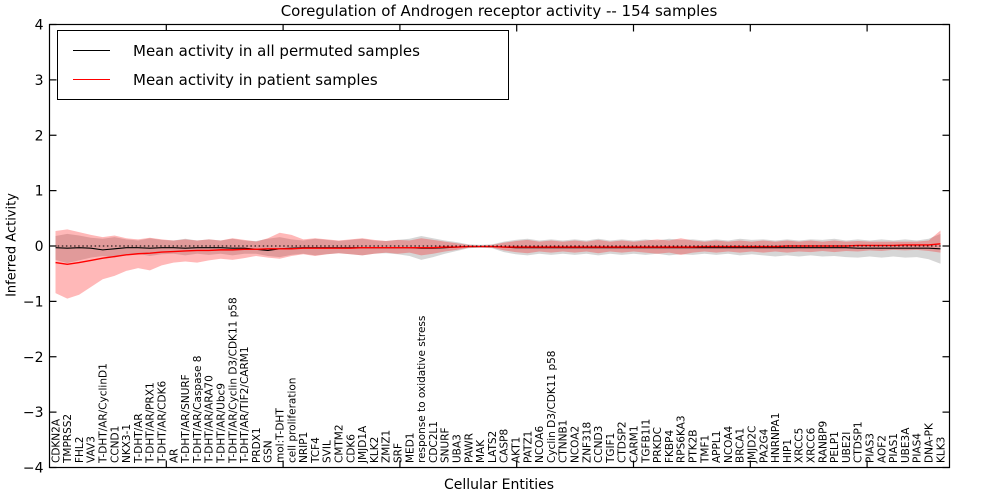 Image resolution: width=1000 pixels, height=500 pixels. I want to click on x-tick-label: PTK2B, so click(694, 446).